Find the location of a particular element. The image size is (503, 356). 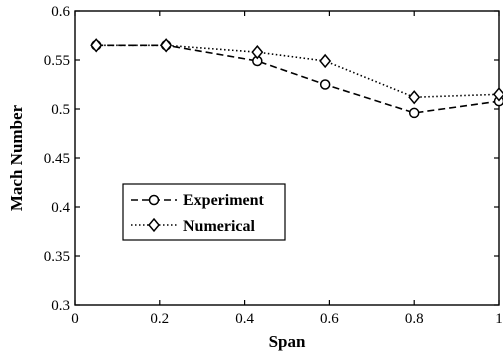

x-tick-label: 0.2 is located at coordinates (159, 319).